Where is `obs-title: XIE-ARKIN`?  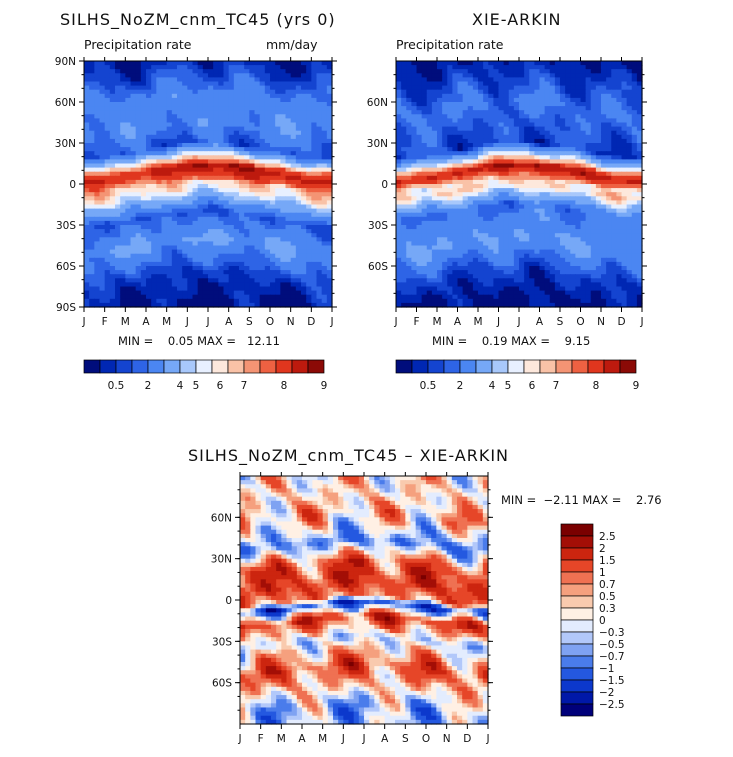 obs-title: XIE-ARKIN is located at coordinates (517, 19).